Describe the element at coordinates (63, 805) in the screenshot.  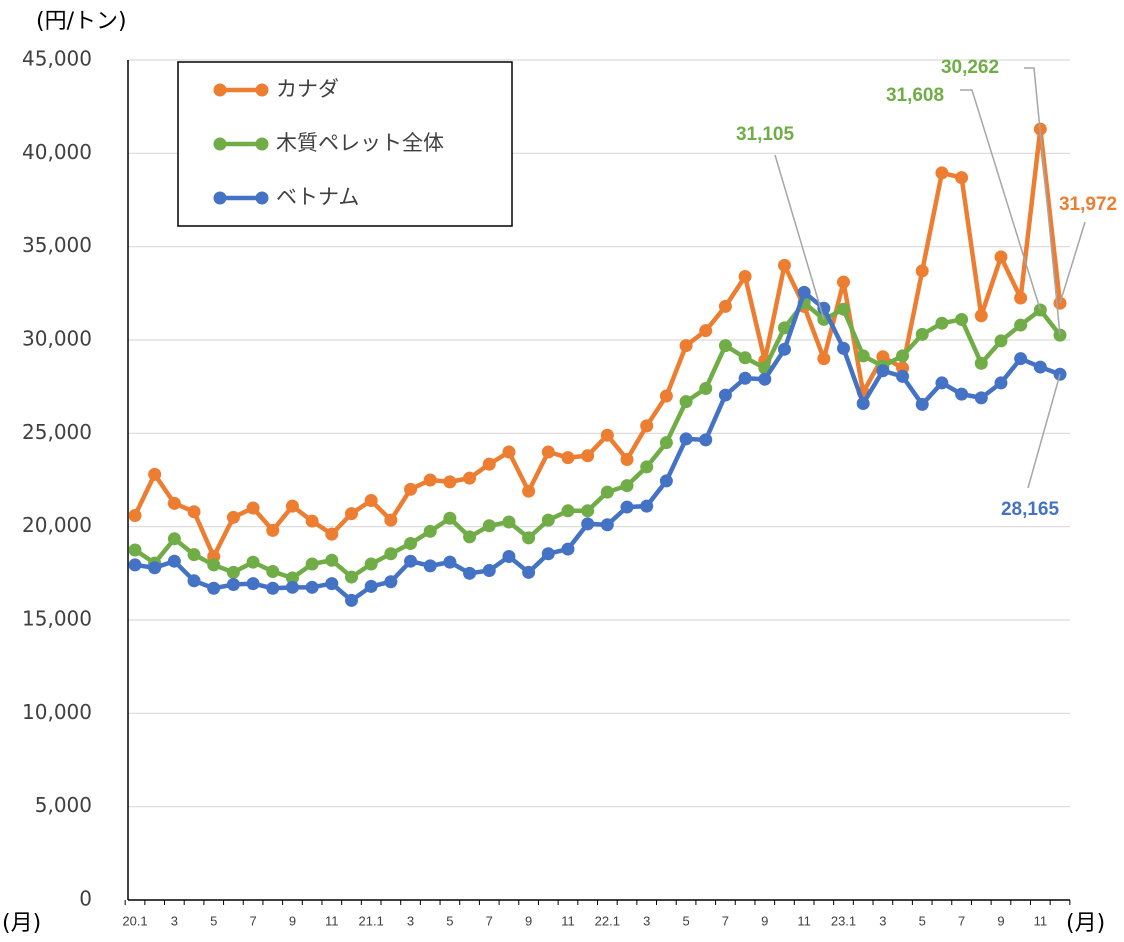
I see `y-tick-label: 5,000` at that location.